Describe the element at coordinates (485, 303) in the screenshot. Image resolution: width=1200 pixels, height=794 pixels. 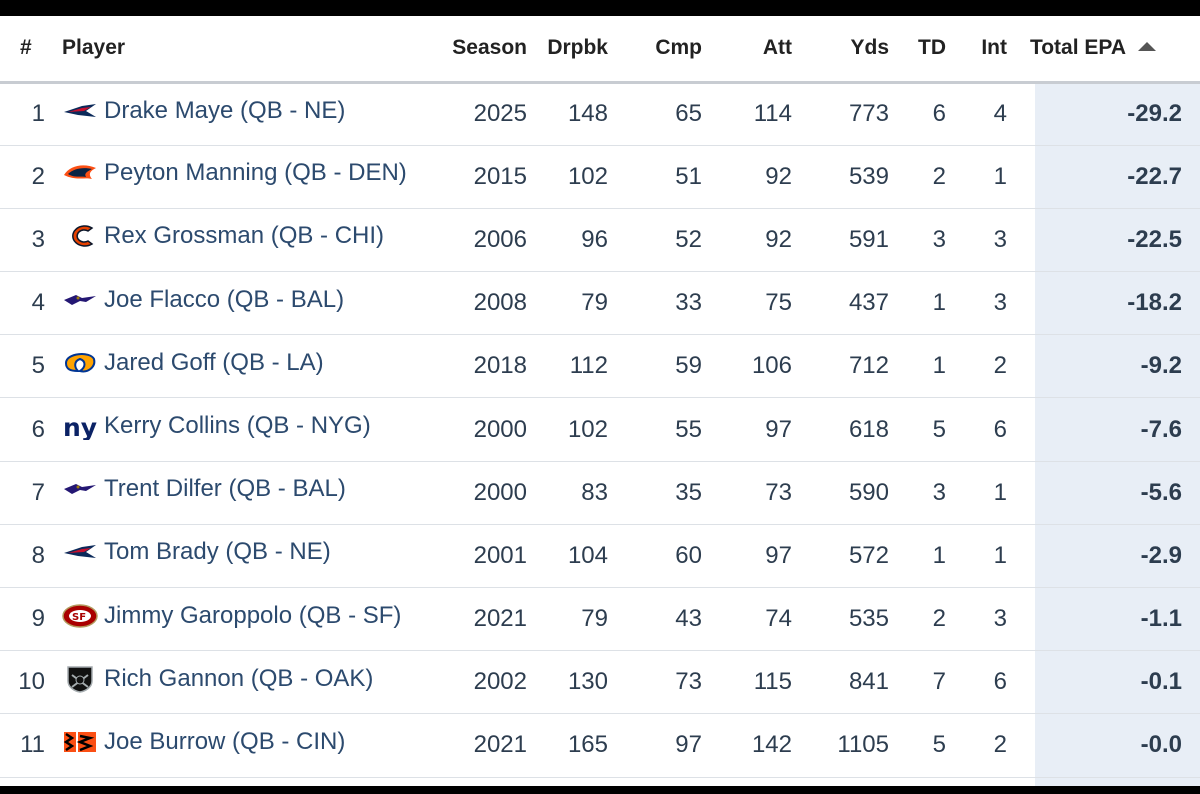
I see `season-cell: 2008` at that location.